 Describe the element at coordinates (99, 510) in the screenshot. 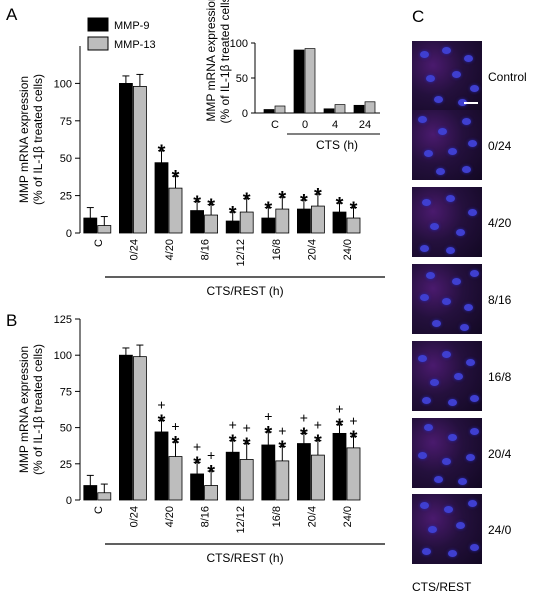

I see `panel-b-xtick-label: C` at that location.